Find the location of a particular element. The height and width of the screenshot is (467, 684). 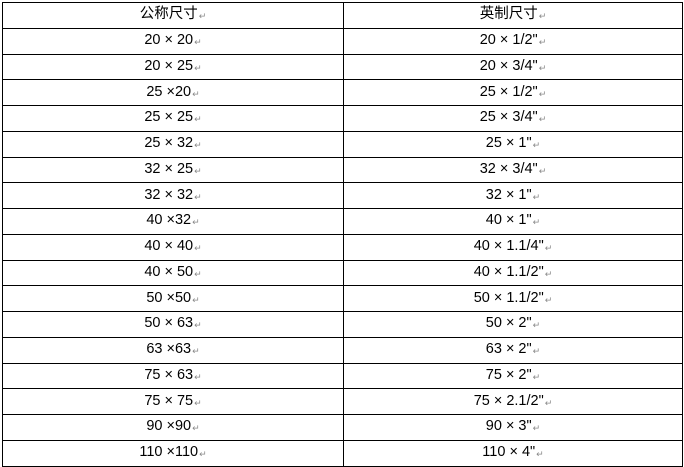

nominal-size-cell: 20 × 20 is located at coordinates (173, 41).